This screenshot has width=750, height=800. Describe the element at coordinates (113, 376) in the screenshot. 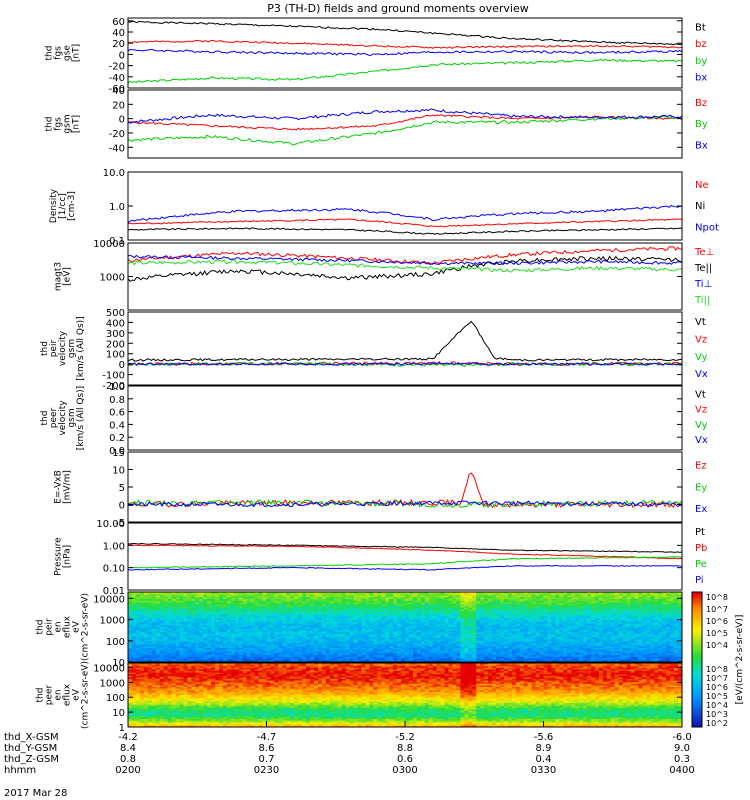

I see `y-tick-label: -100` at that location.